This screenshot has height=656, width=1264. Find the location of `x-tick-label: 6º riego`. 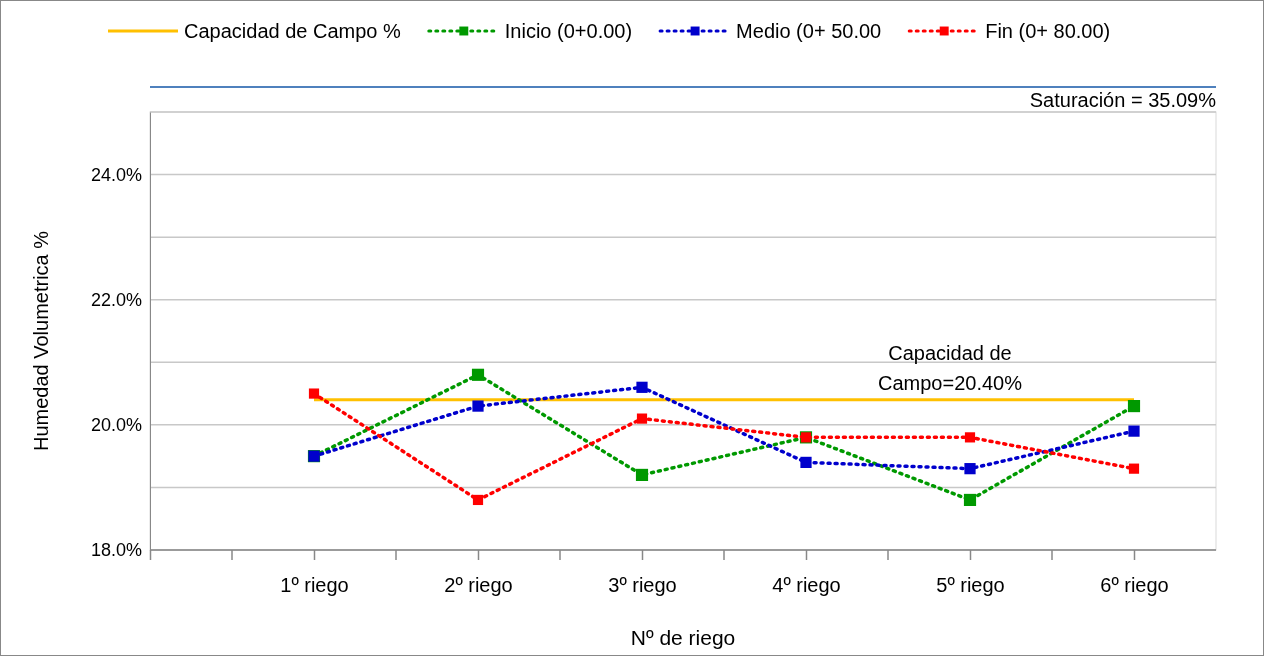

x-tick-label: 6º riego is located at coordinates (1134, 585).